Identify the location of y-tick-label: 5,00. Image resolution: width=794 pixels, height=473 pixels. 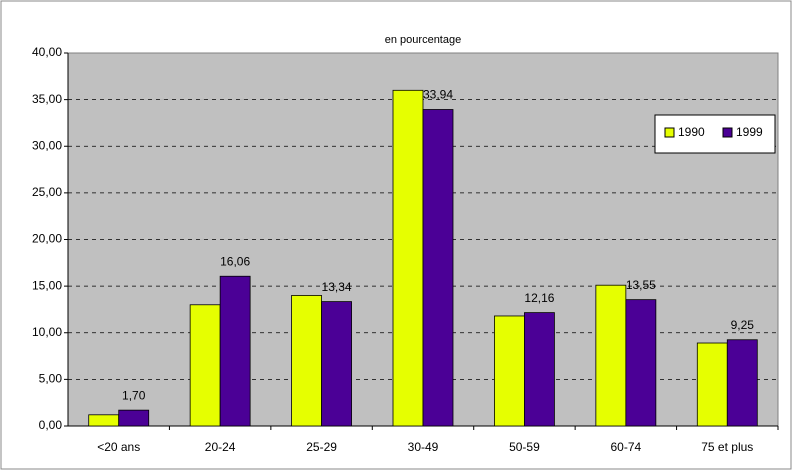
(51, 379).